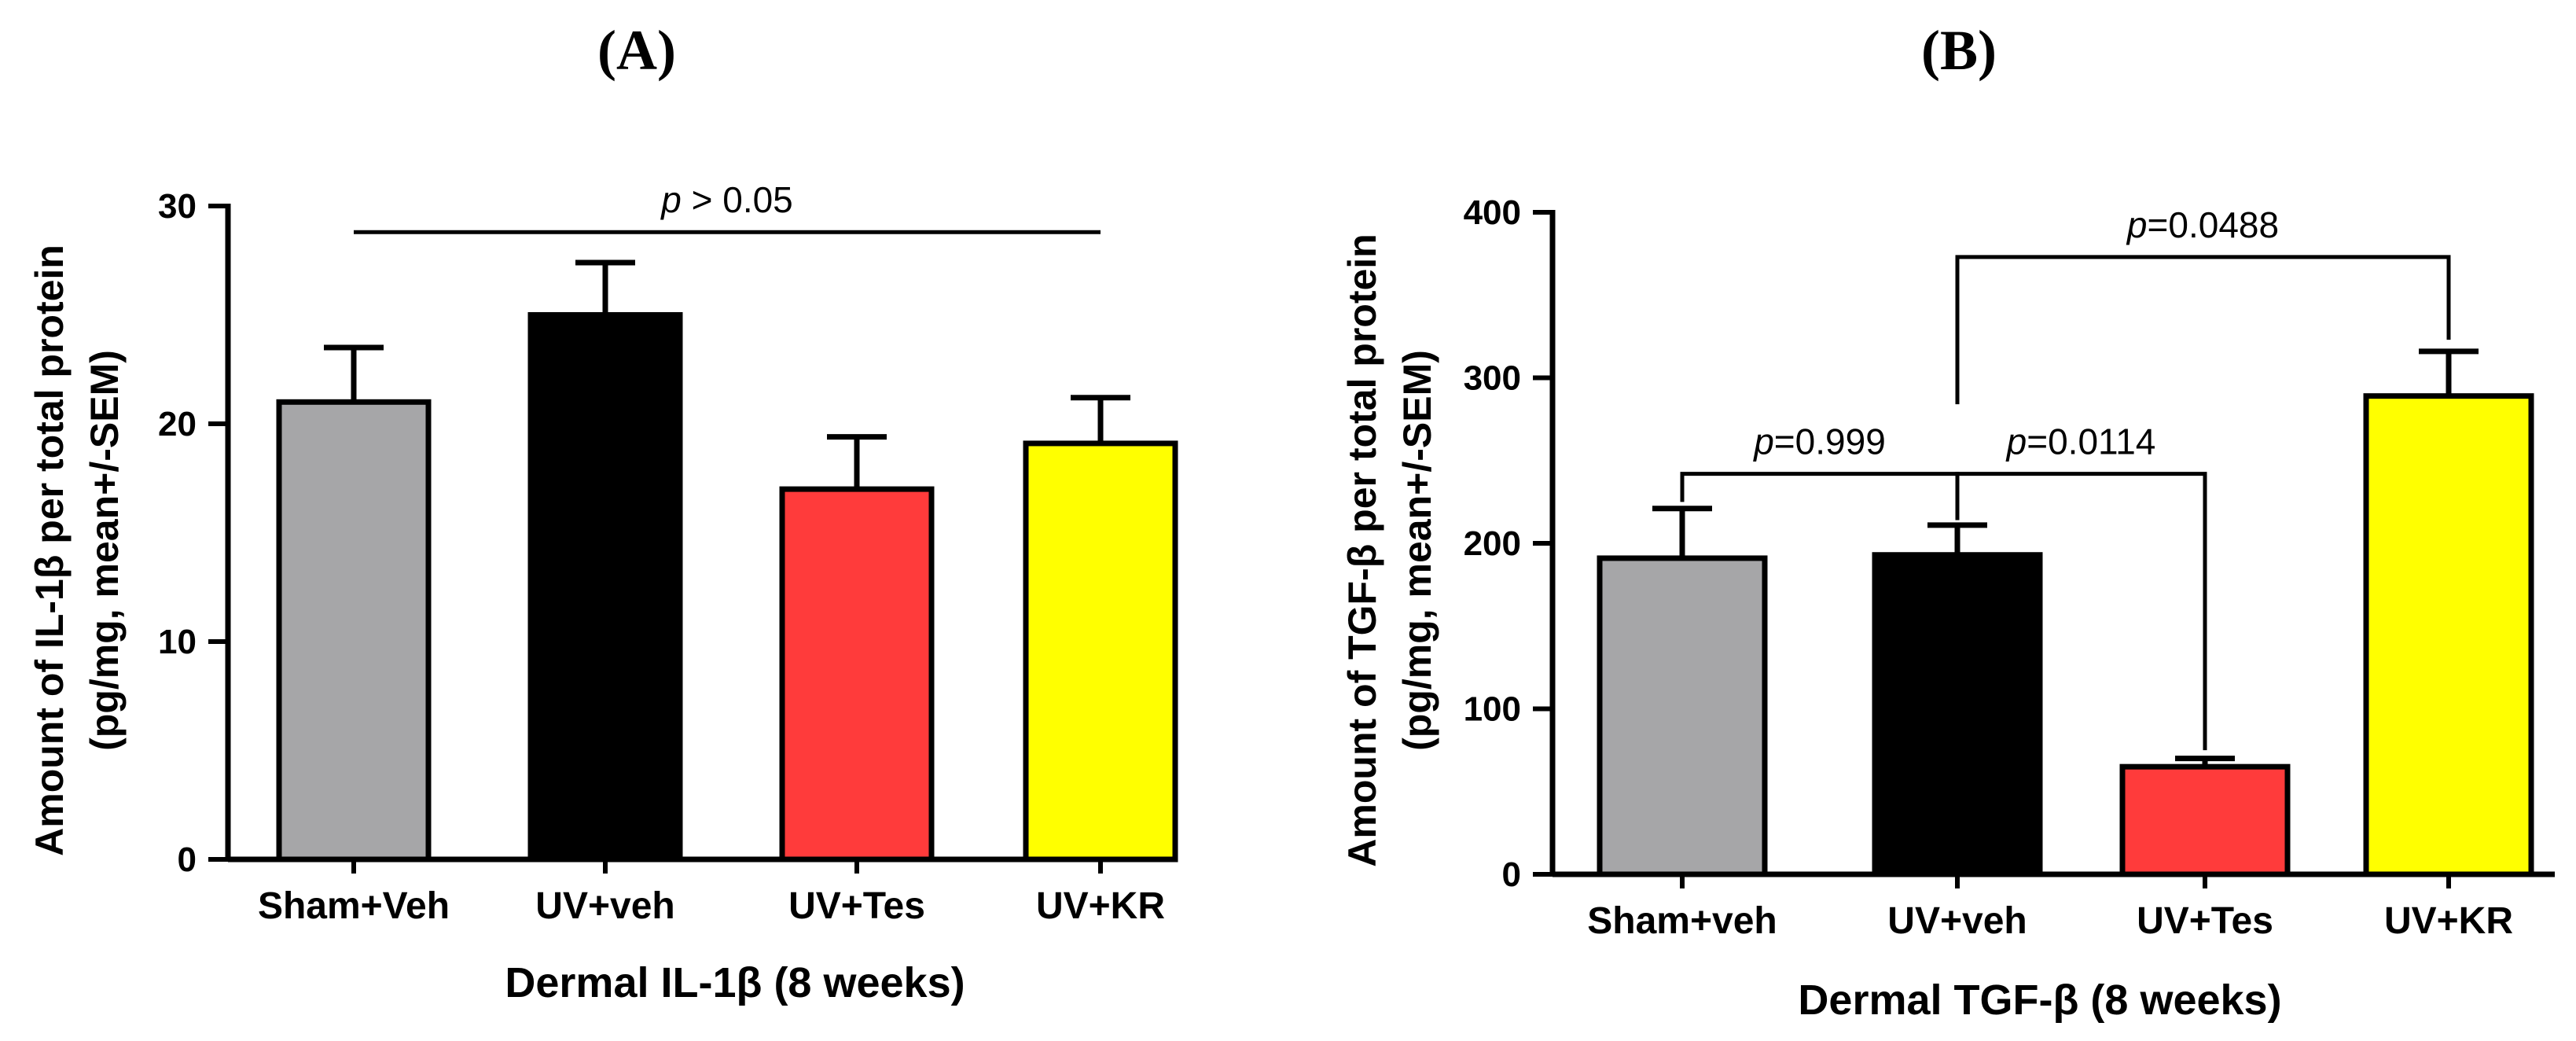 Image resolution: width=2576 pixels, height=1041 pixels. I want to click on p-value-label: p=0.999, so click(1819, 441).